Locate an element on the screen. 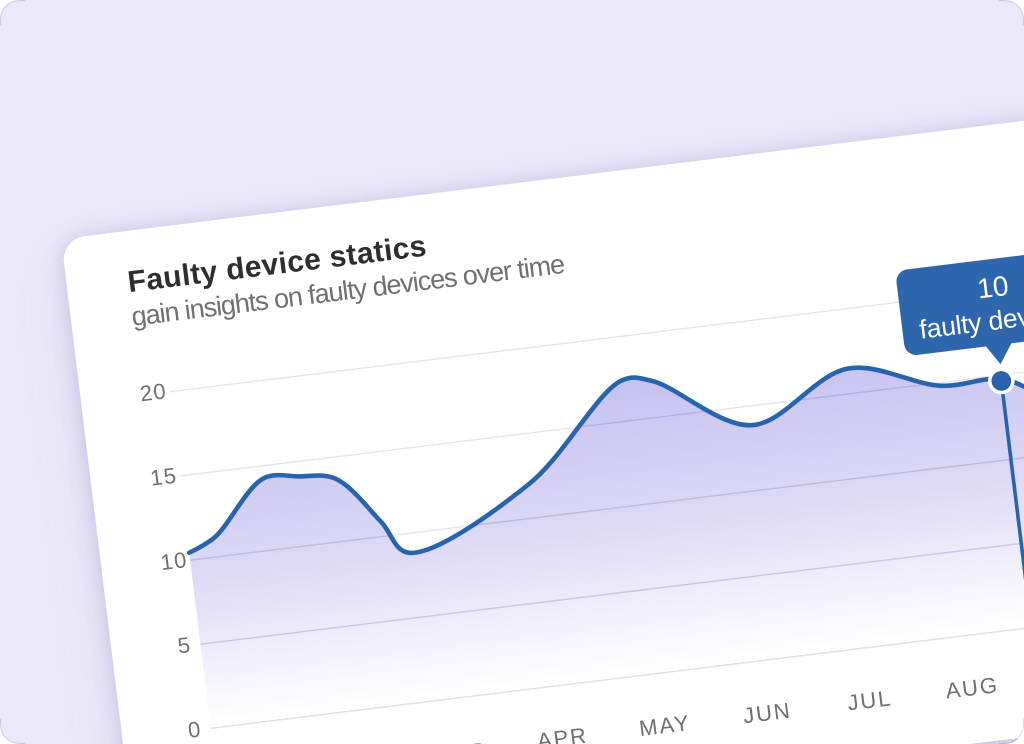  svg-text: 0 is located at coordinates (195, 729).